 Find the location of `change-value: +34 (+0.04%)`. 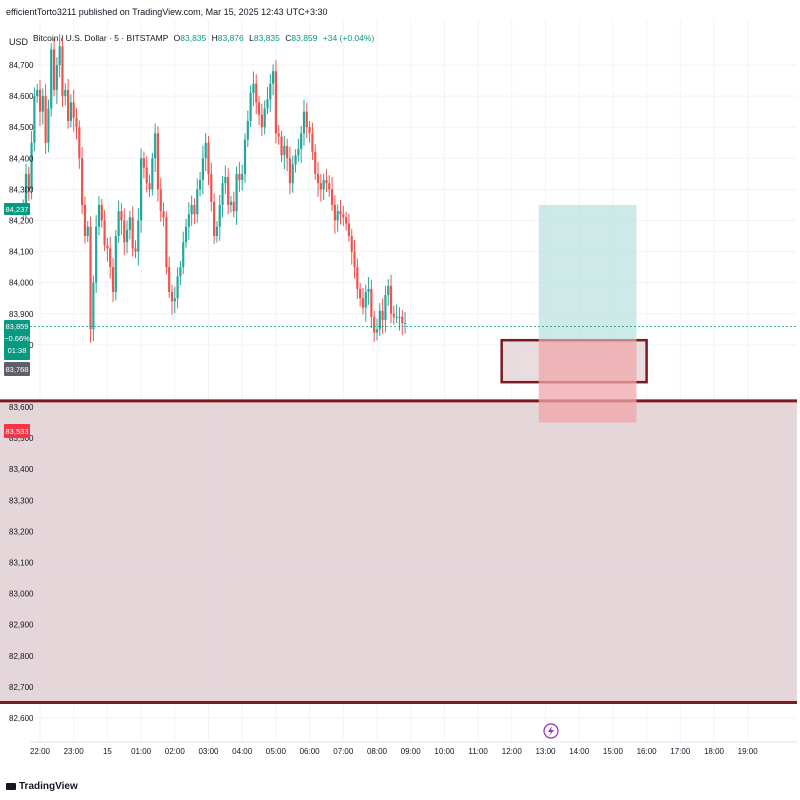

change-value: +34 (+0.04%) is located at coordinates (349, 38).